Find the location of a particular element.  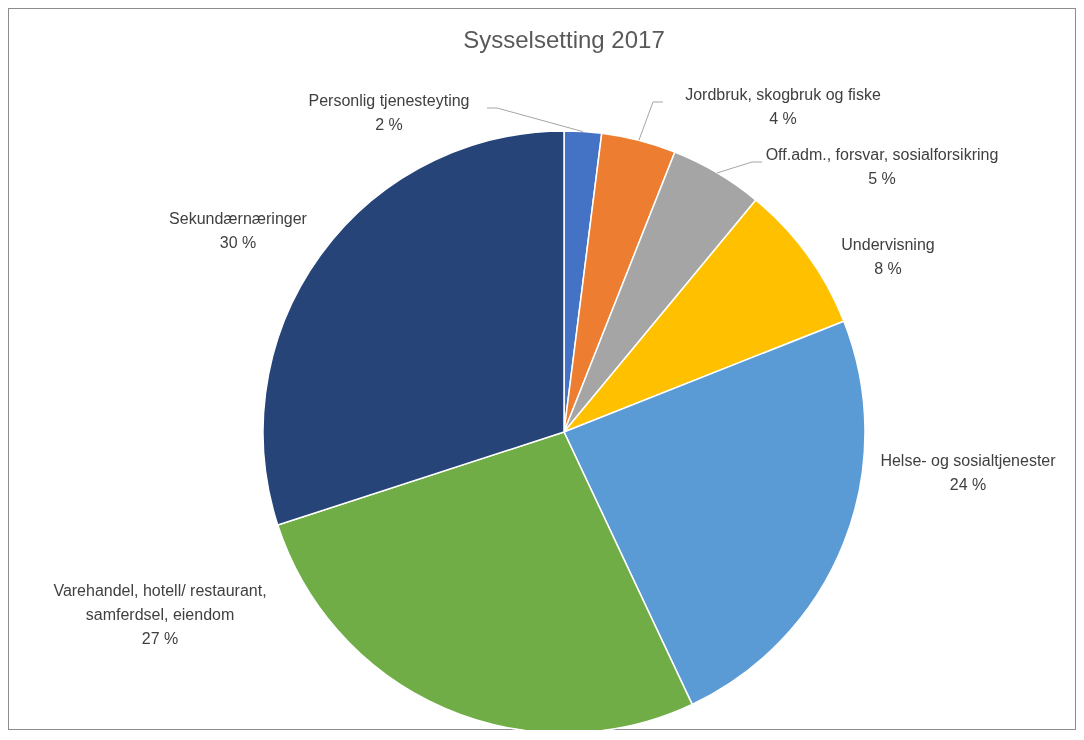

data-label: 30 % is located at coordinates (238, 242).